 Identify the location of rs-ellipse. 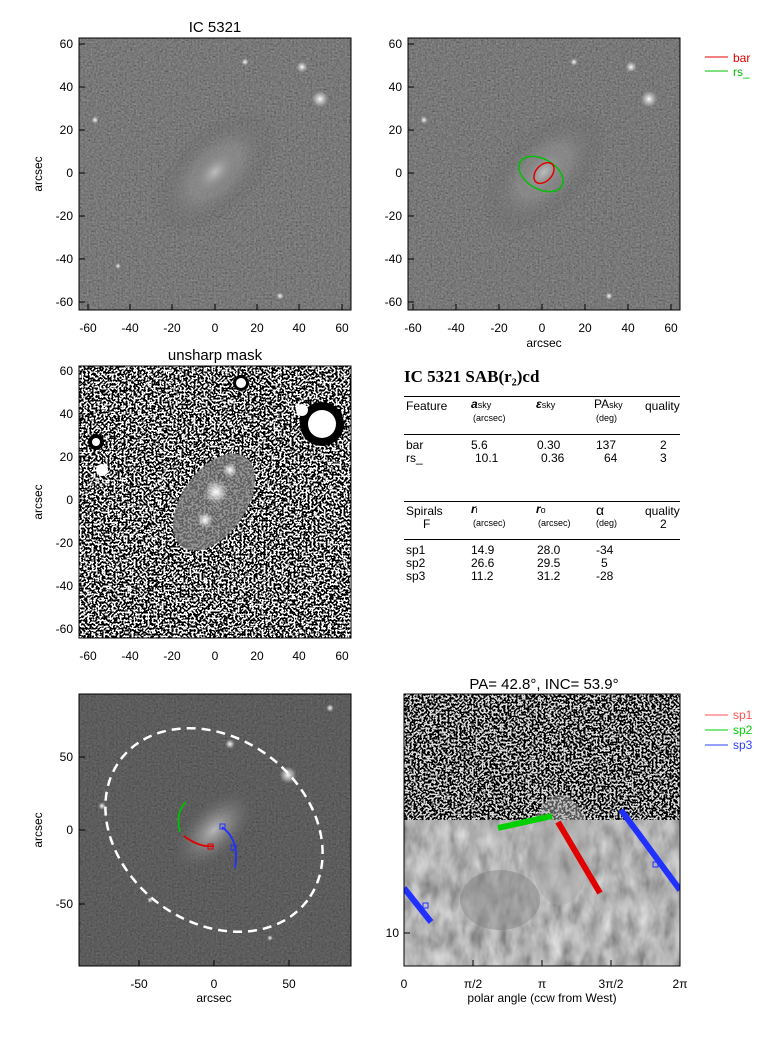
(541, 174).